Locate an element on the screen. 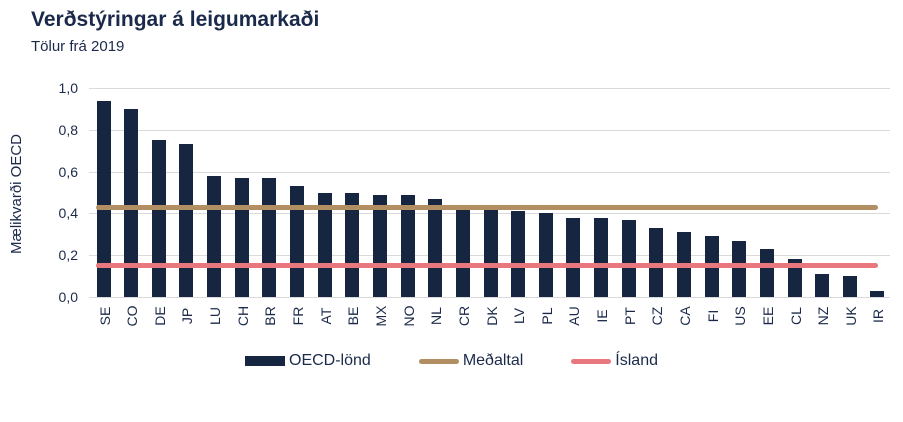 The image size is (903, 422). bar-be is located at coordinates (352, 244).